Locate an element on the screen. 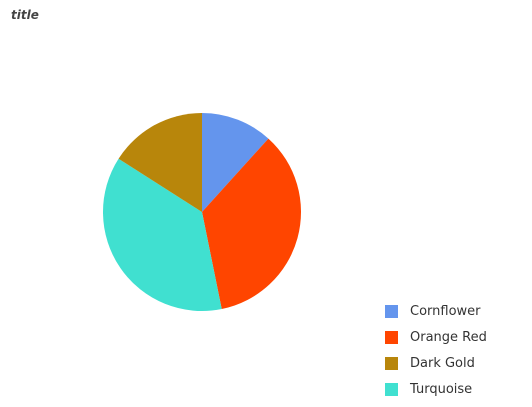 The width and height of the screenshot is (532, 407). legend-label-cornflower: Cornflower is located at coordinates (445, 311).